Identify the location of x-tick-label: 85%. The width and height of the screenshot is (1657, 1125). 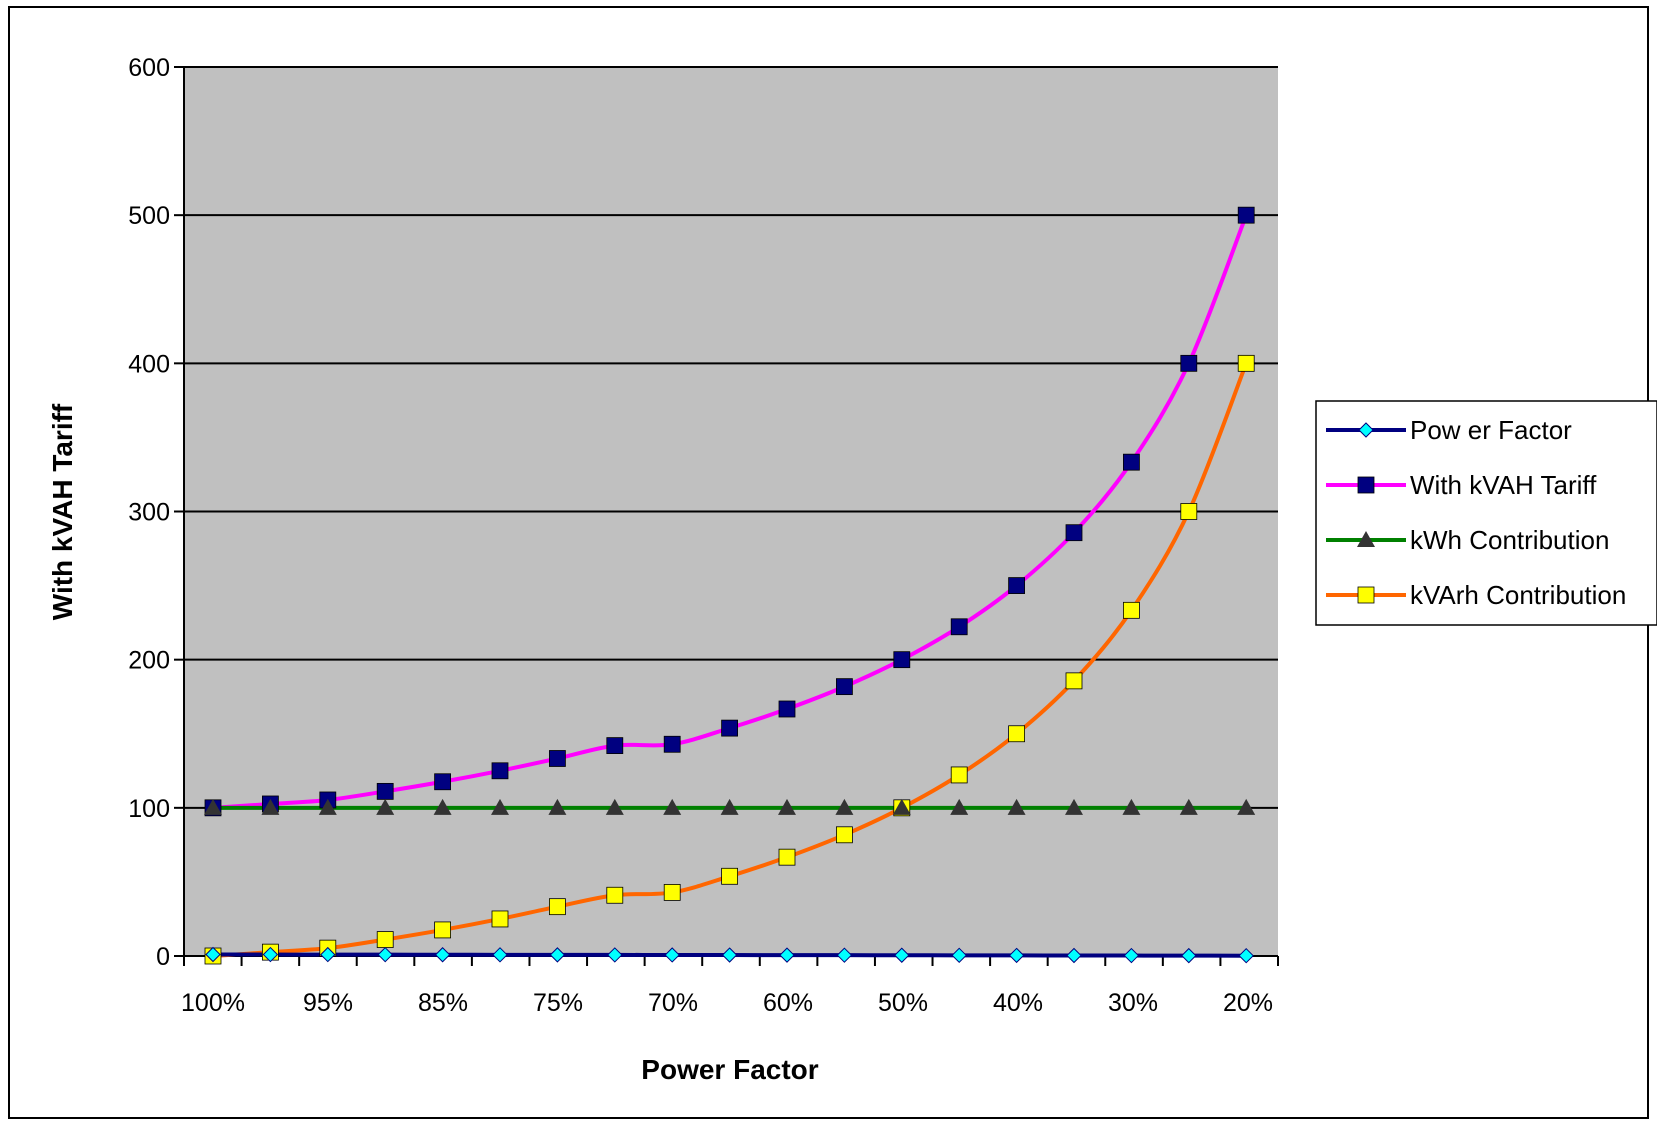
(443, 1003).